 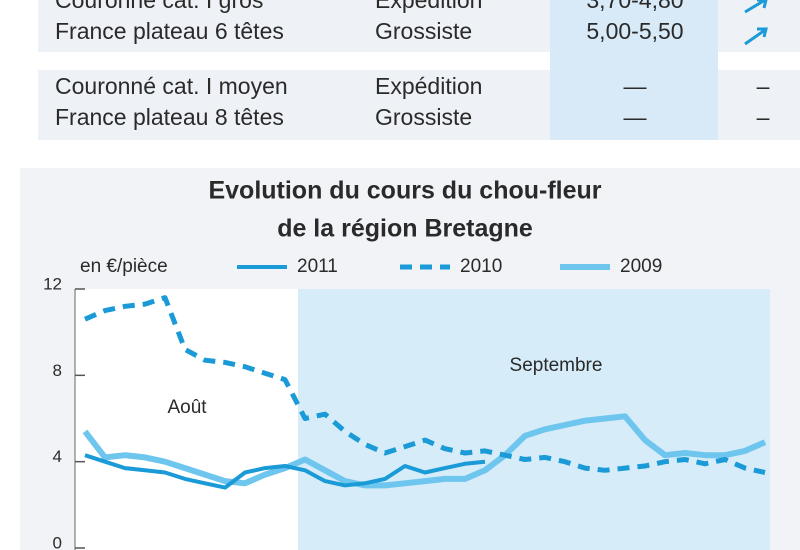 I want to click on annotation: Septembre, so click(x=556, y=365).